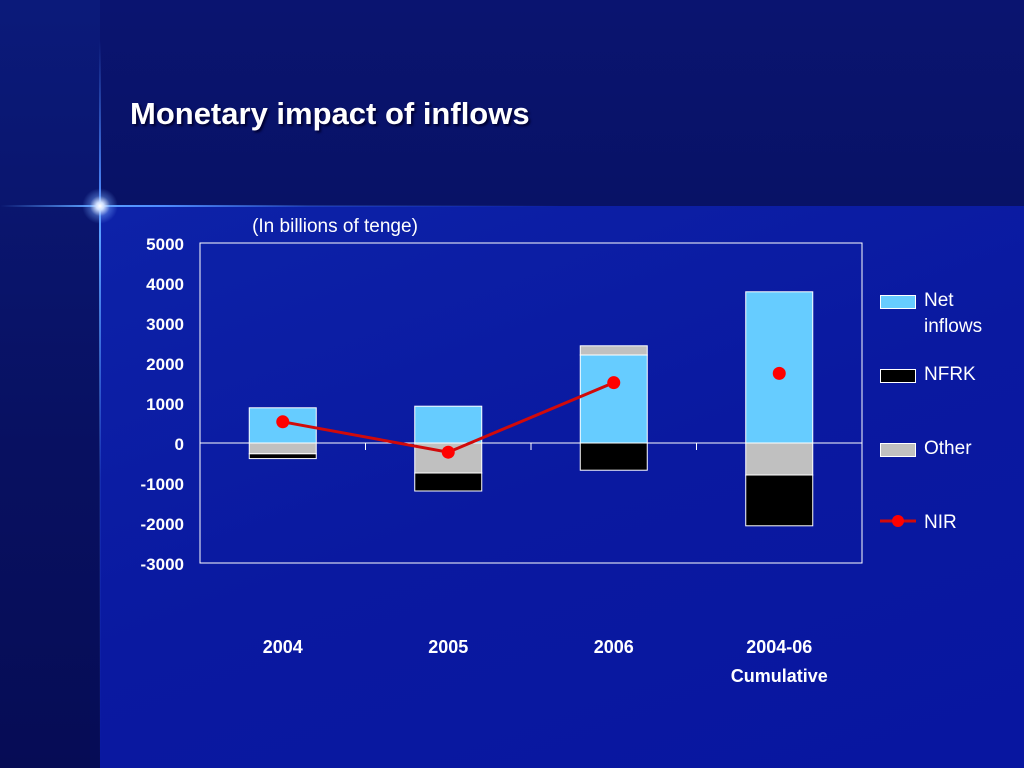 This screenshot has width=1024, height=768. What do you see at coordinates (100, 404) in the screenshot?
I see `decorative-vertical-line` at bounding box center [100, 404].